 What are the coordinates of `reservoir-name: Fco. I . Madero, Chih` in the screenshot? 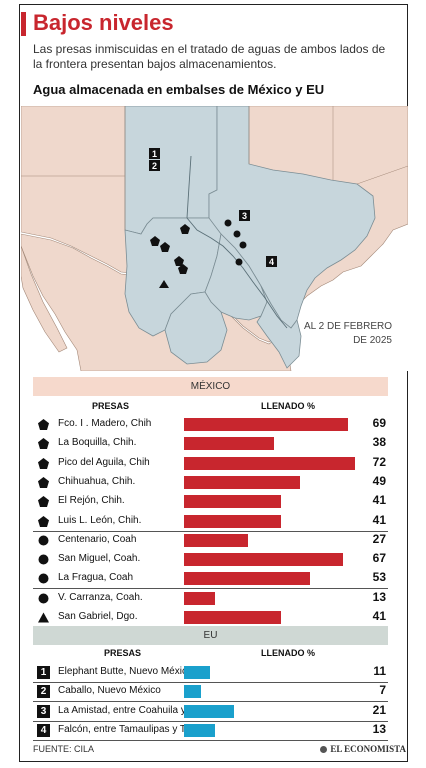 It's located at (105, 423).